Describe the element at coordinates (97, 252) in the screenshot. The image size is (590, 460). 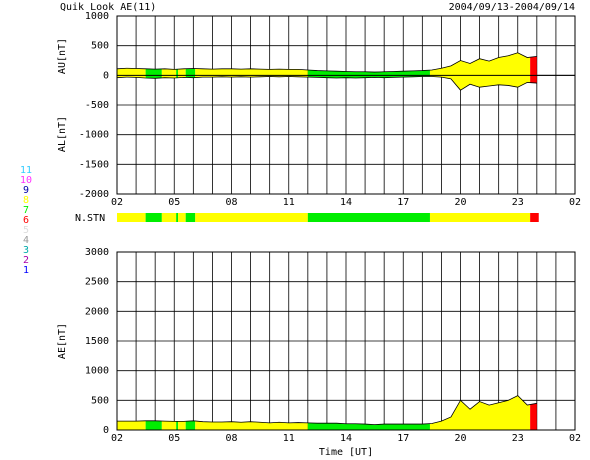
I see `y-tick-label: 3000` at that location.